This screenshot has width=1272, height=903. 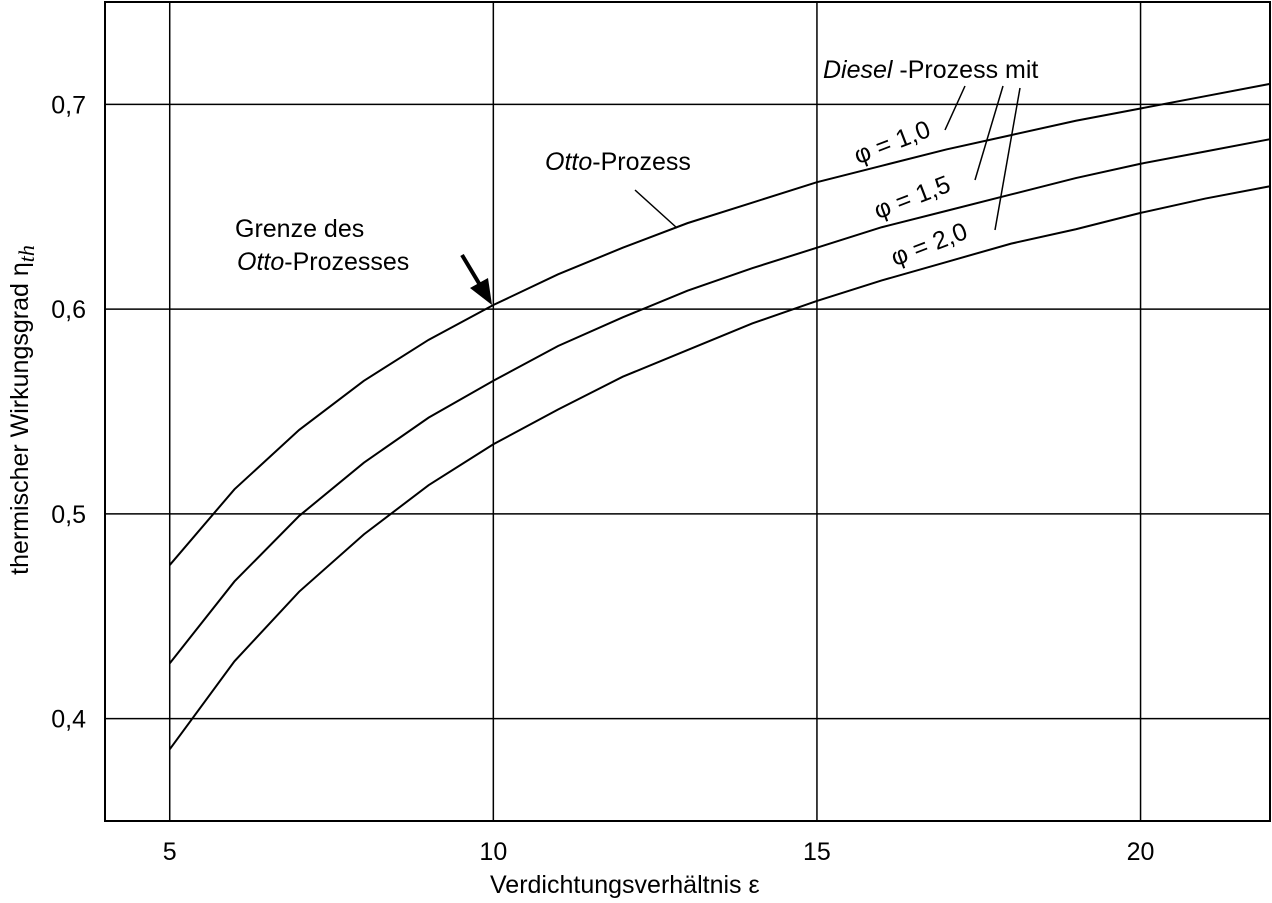 I want to click on diesel-annotation: Diesel -Prozess mit, so click(x=930, y=70).